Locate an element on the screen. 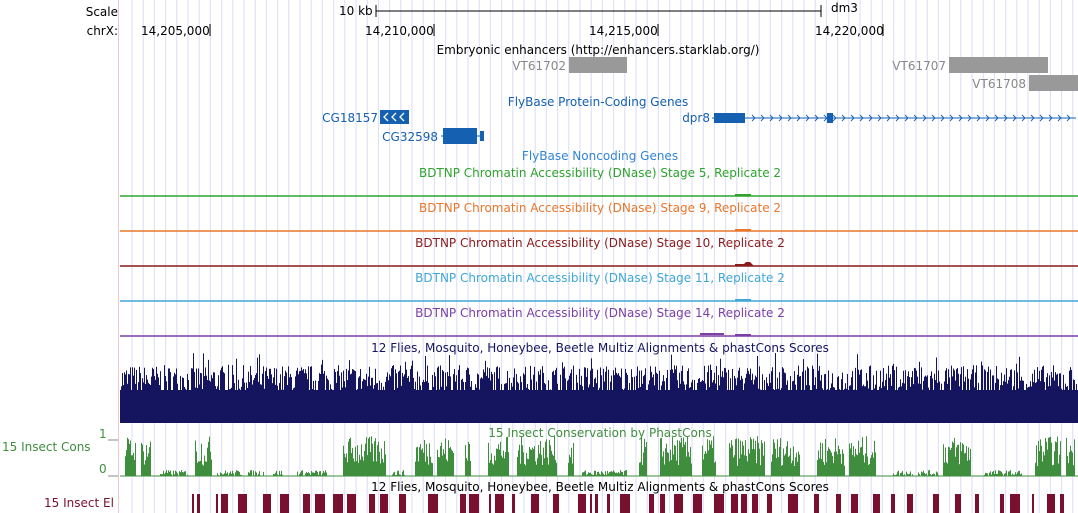 This screenshot has width=1078, height=513. gene-dpr8-exon is located at coordinates (830, 118).